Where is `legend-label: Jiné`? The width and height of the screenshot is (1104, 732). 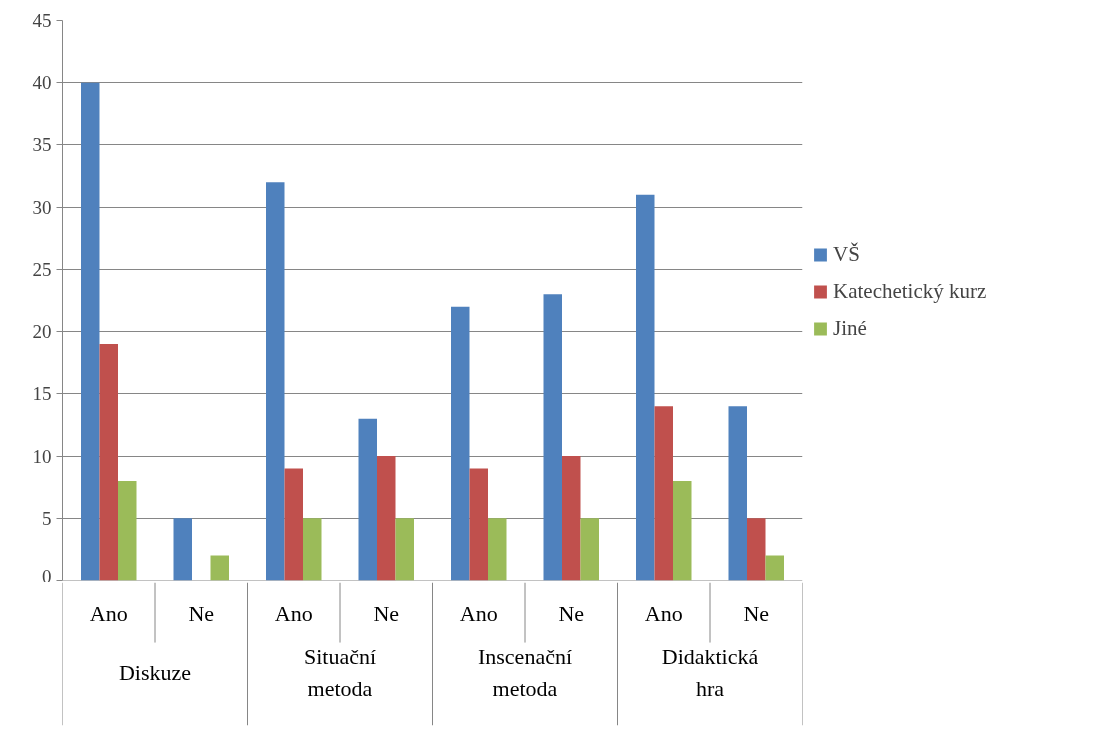
legend-label: Jiné is located at coordinates (850, 328).